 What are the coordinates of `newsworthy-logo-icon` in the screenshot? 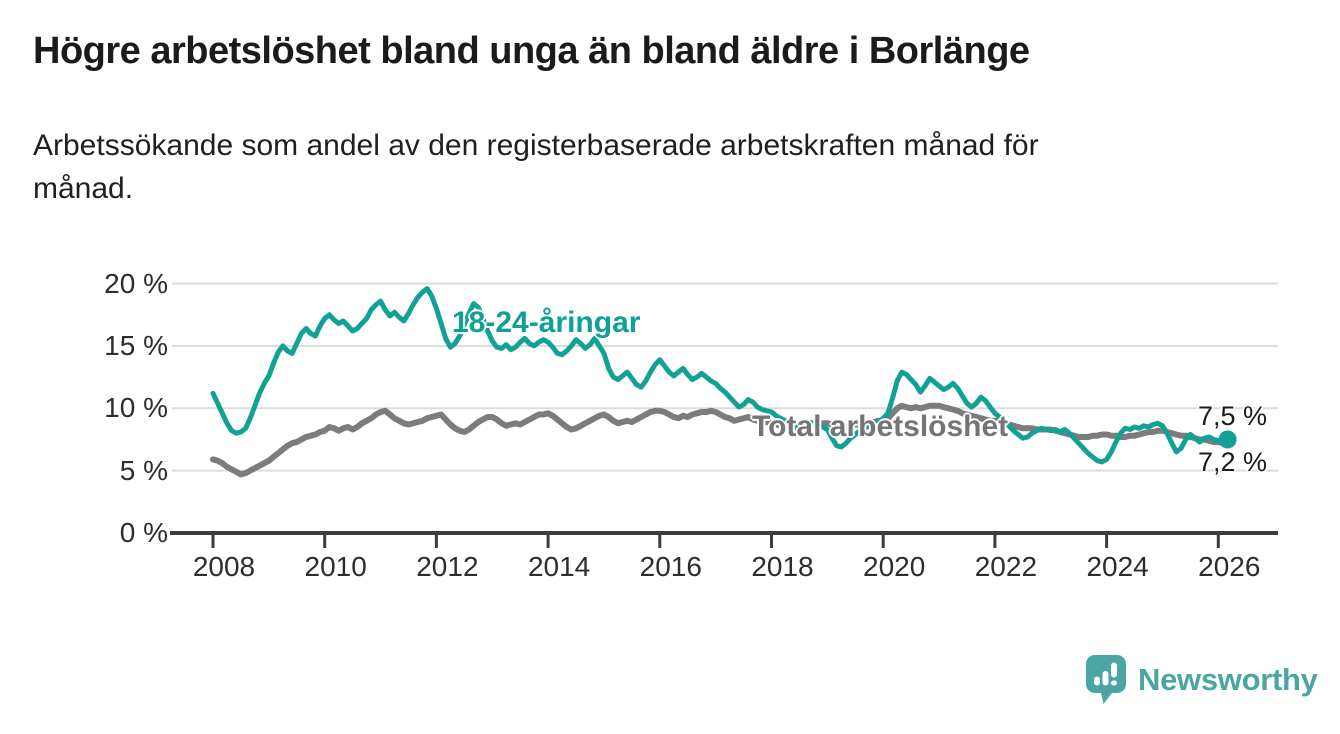 It's located at (1106, 679).